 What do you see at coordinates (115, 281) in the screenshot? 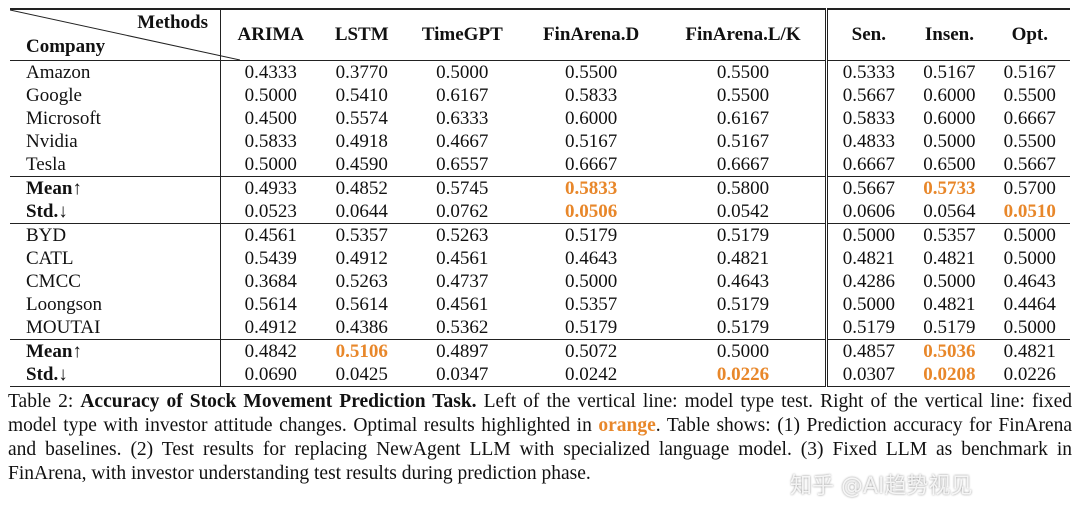
I see `company-cell: CMCC` at bounding box center [115, 281].